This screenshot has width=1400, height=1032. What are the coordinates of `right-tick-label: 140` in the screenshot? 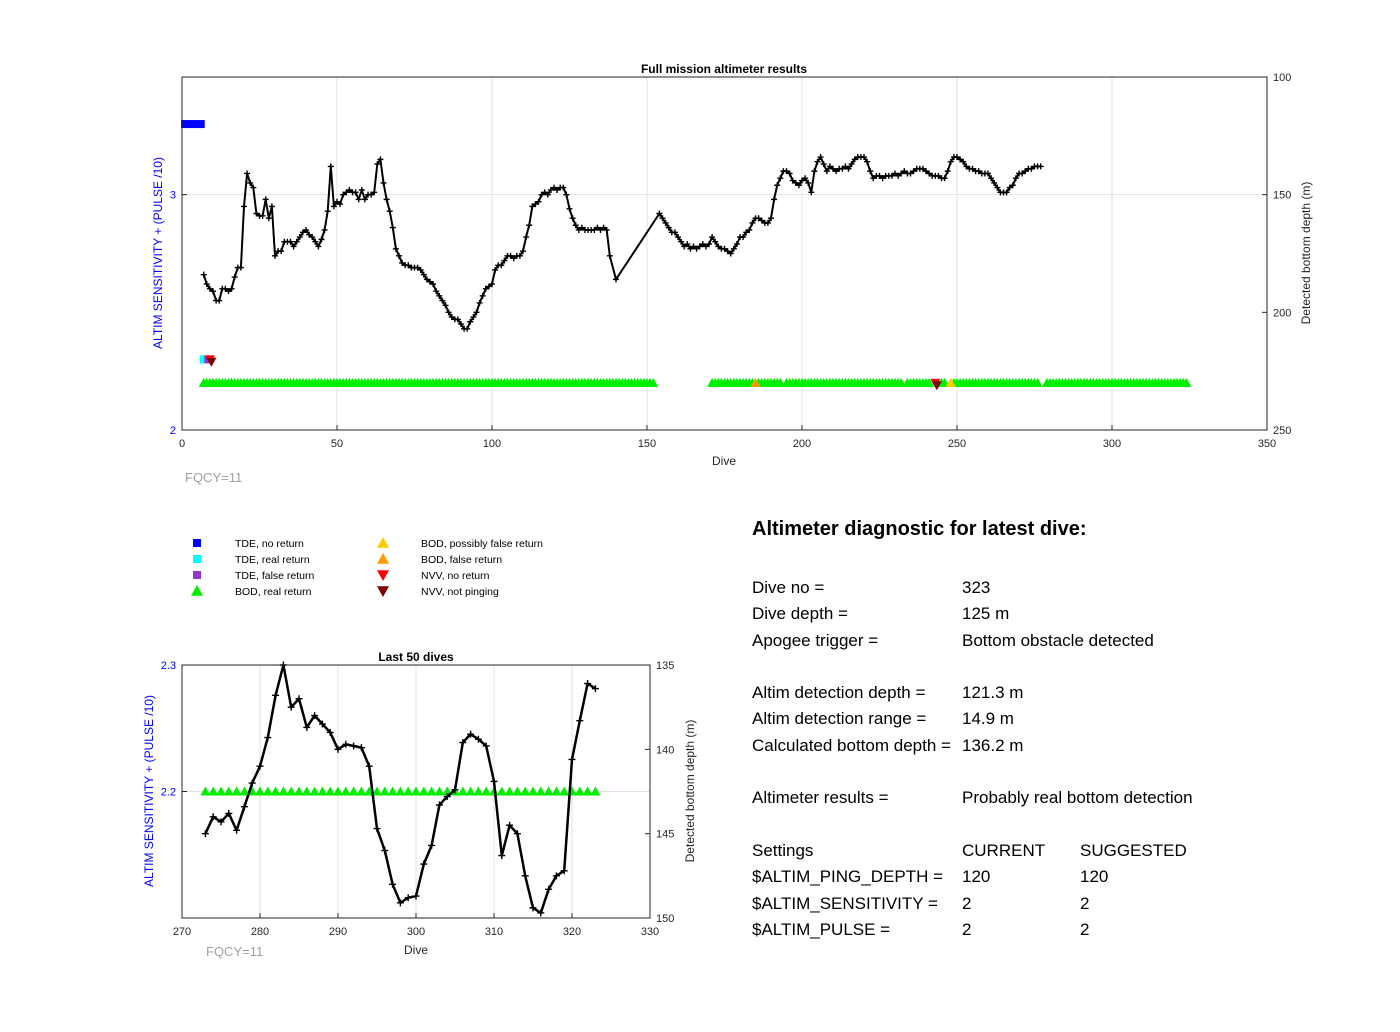 It's located at (665, 750).